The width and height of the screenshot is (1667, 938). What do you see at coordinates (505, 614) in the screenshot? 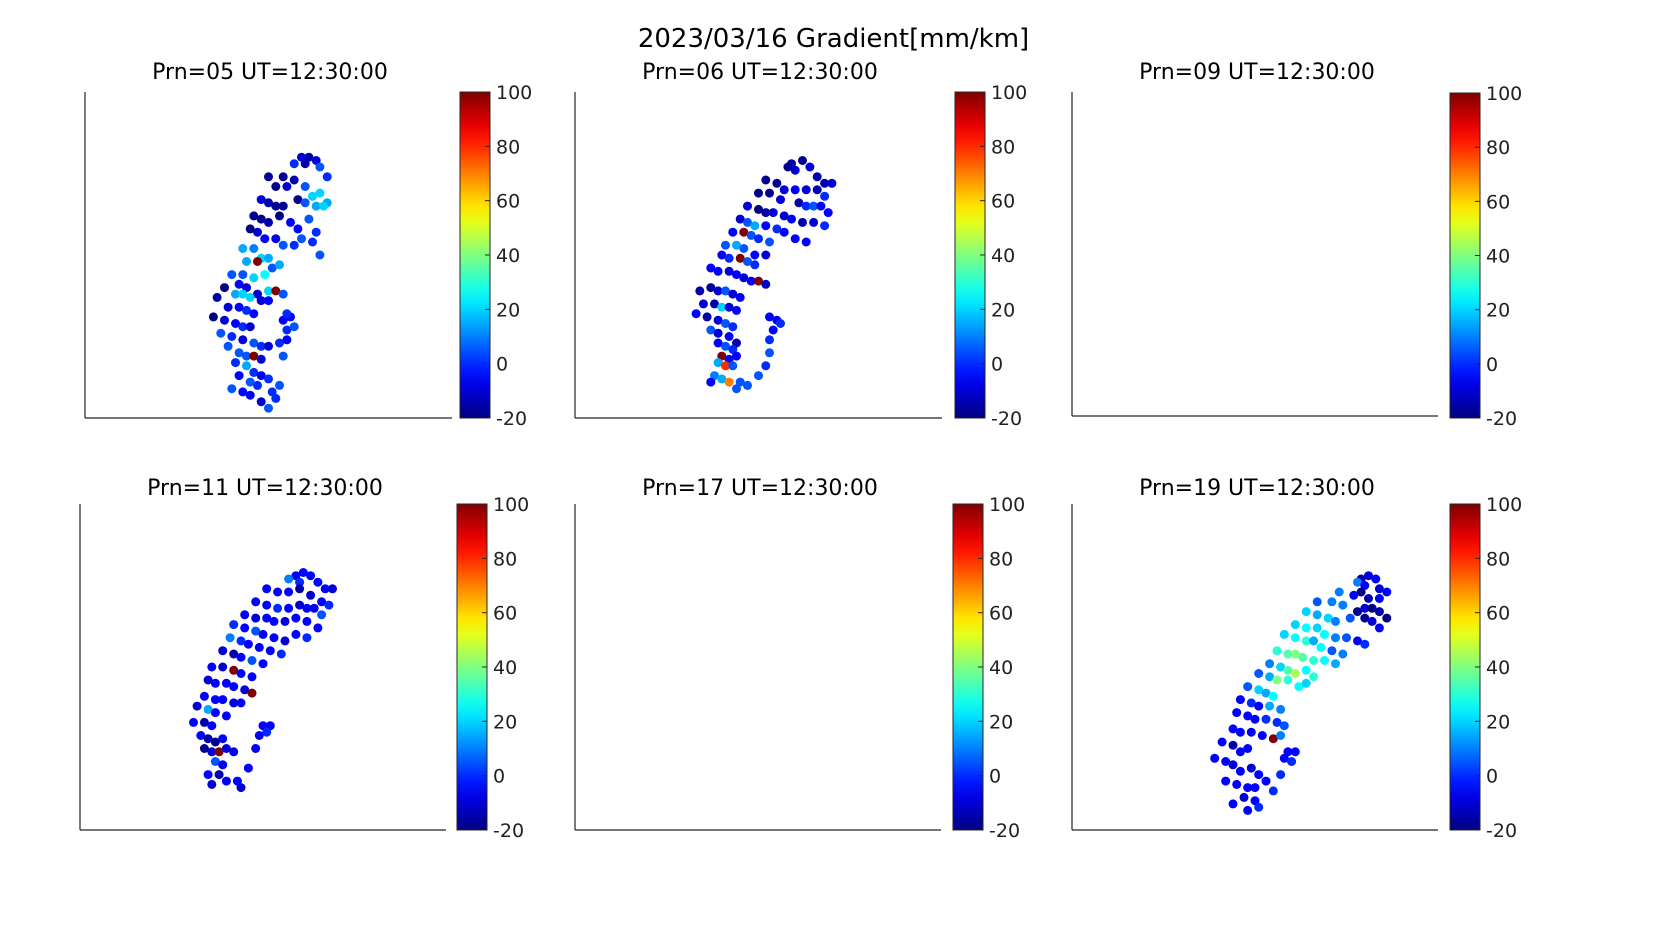
I see `colorbar-tick-label: 60` at bounding box center [505, 614].